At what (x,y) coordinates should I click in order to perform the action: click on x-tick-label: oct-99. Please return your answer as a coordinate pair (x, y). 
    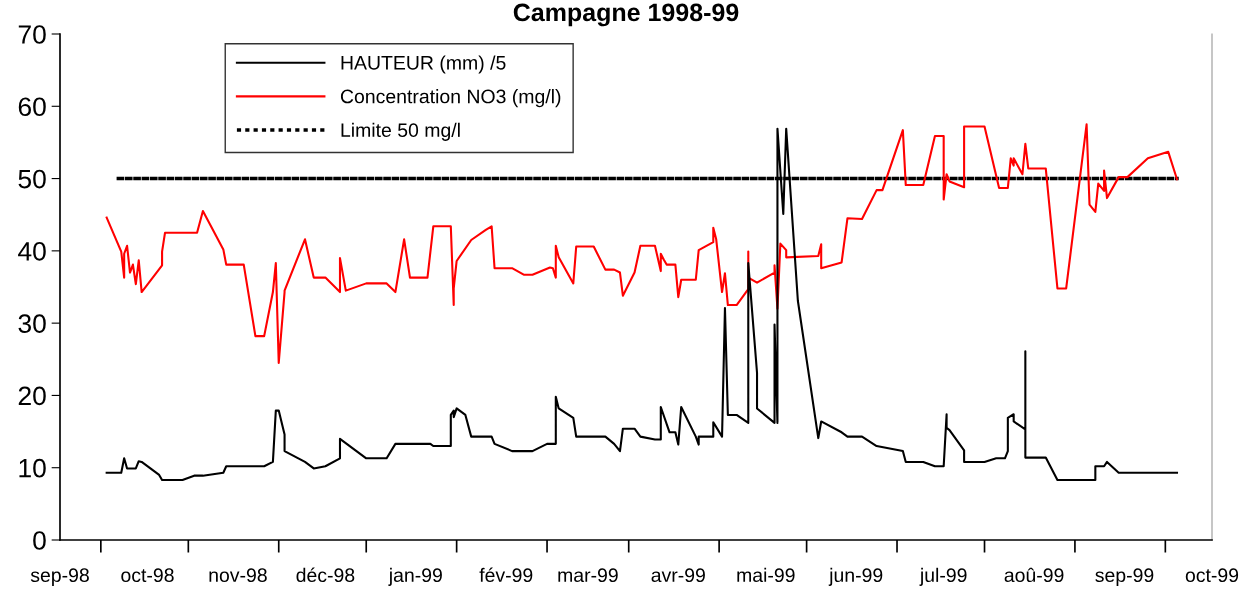
    Looking at the image, I should click on (1212, 575).